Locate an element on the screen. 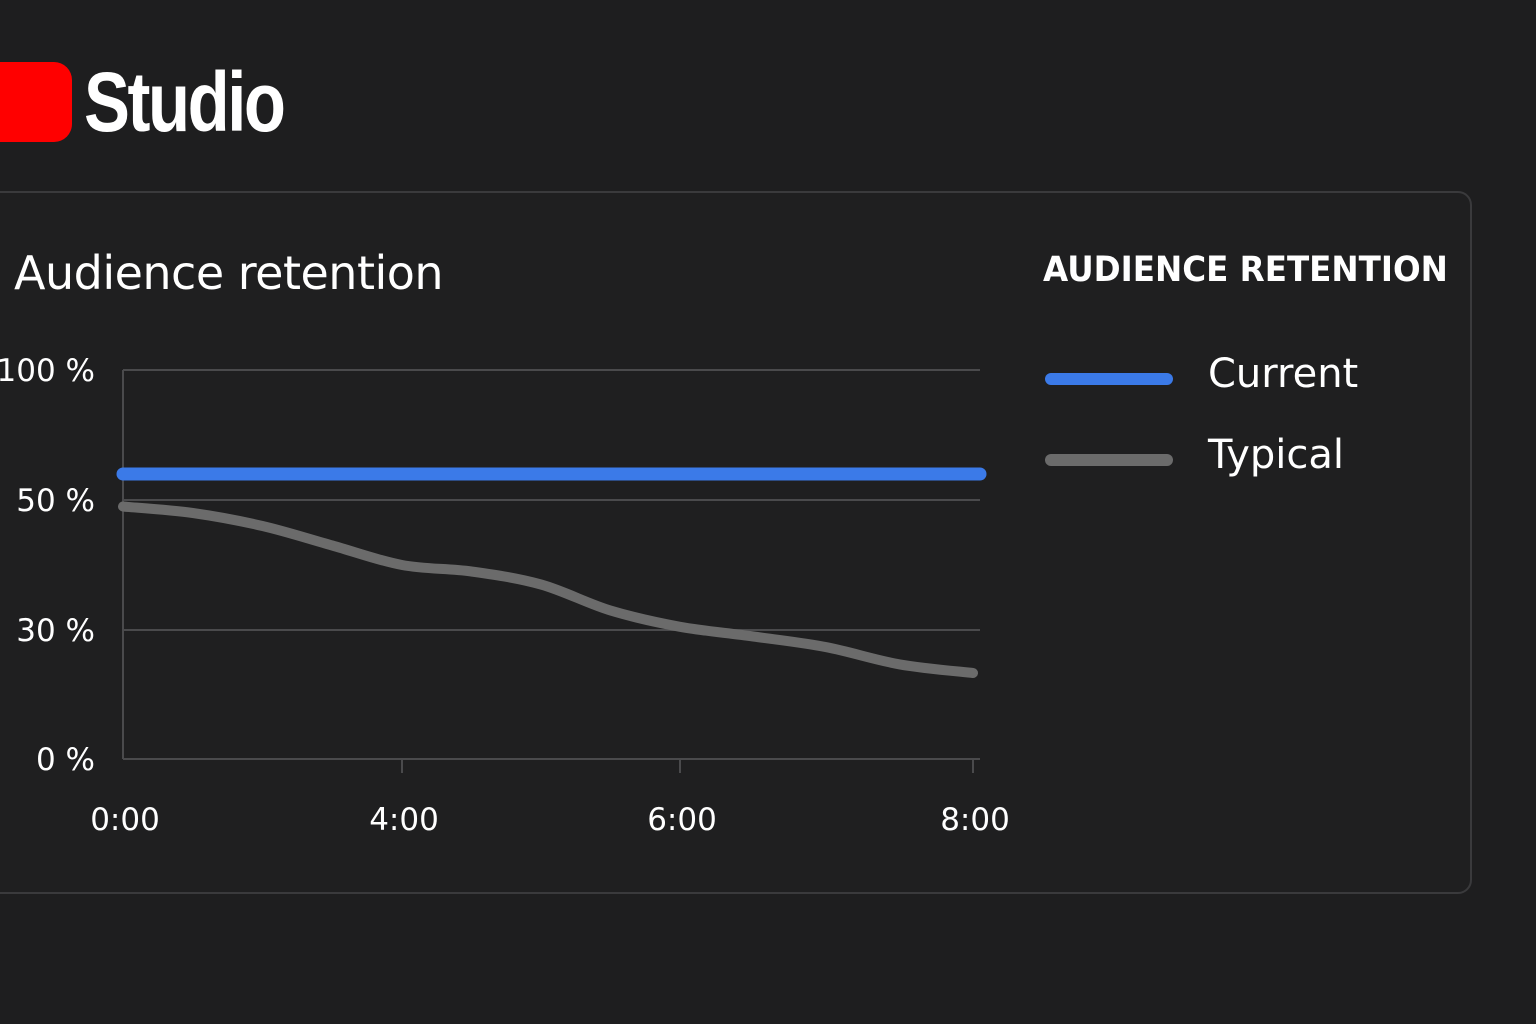 The width and height of the screenshot is (1536, 1024). y-tick-label: 50 % is located at coordinates (55, 501).